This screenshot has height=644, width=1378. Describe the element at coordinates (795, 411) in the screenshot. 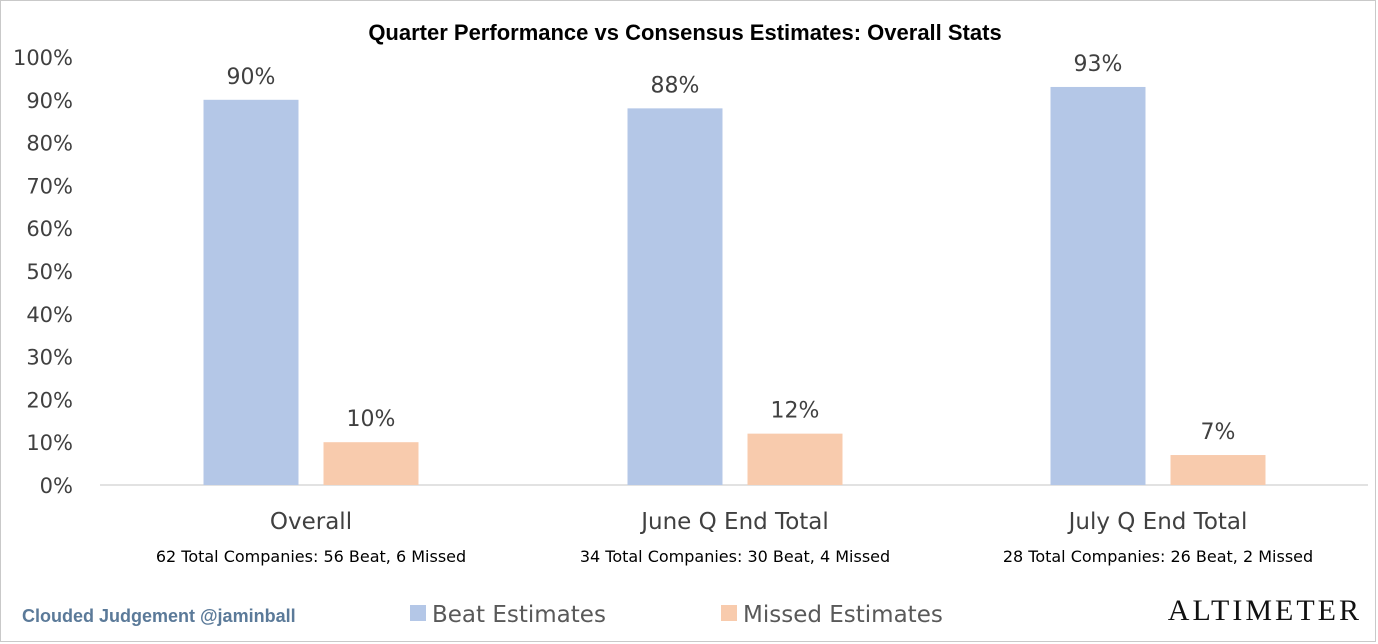

I see `data-label: 12%` at that location.